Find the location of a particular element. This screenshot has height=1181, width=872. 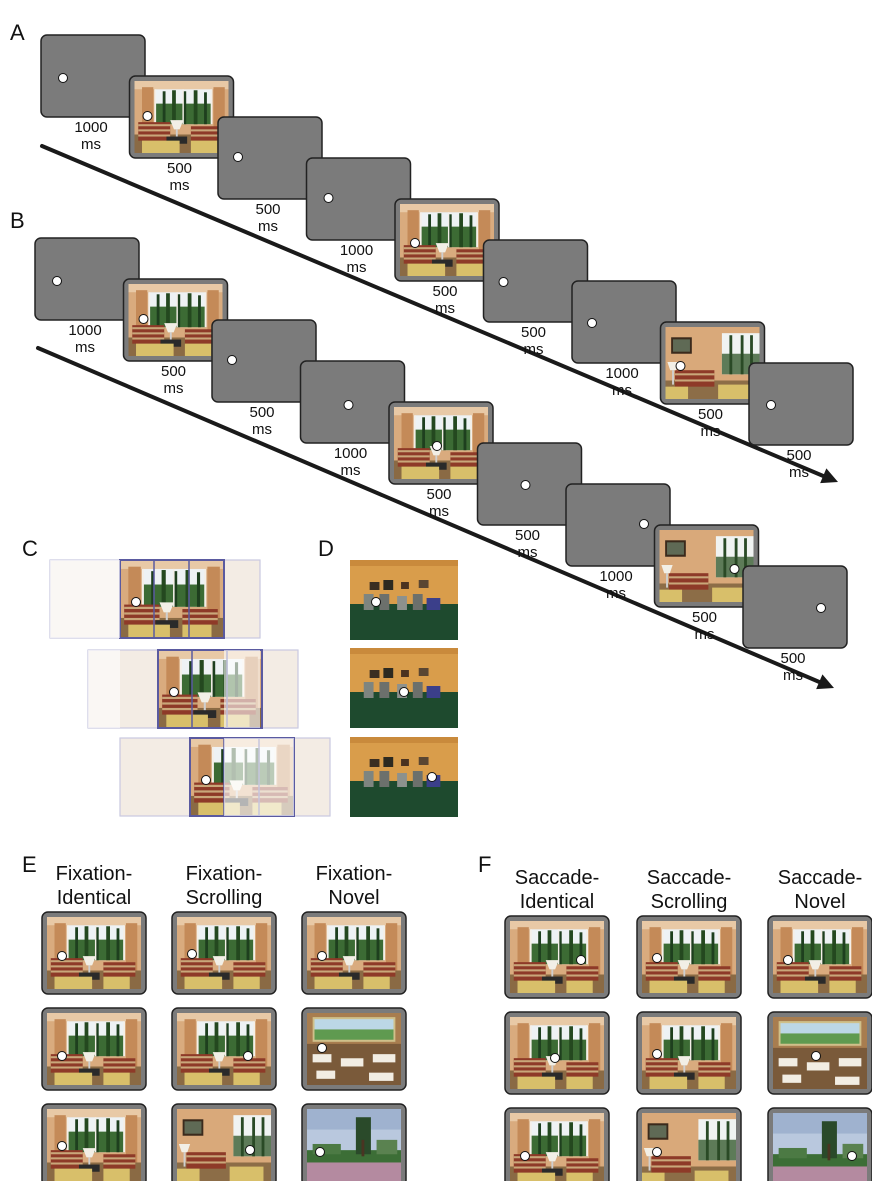

virtual-room-image is located at coordinates (404, 600).